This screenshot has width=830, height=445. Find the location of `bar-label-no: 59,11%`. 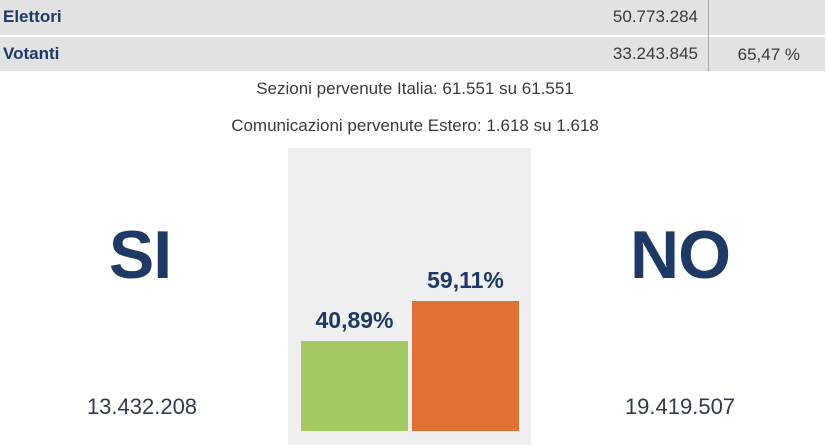

bar-label-no: 59,11% is located at coordinates (465, 280).